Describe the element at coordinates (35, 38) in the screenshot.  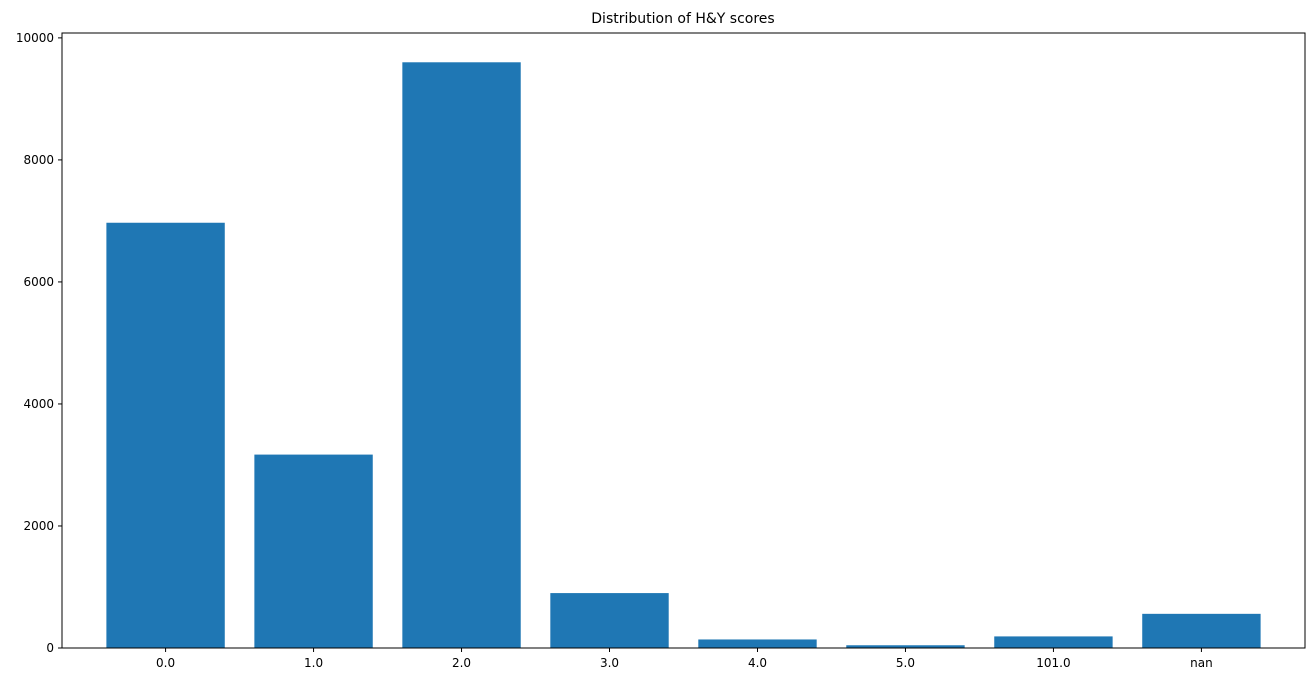
I see `y-tick-label: 10000` at that location.